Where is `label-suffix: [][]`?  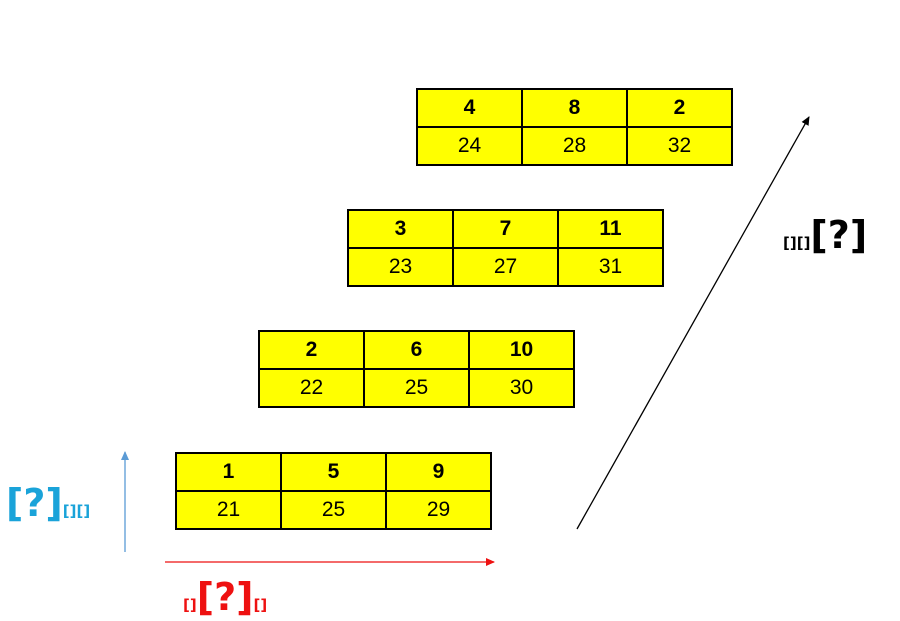
label-suffix: [][] is located at coordinates (76, 511).